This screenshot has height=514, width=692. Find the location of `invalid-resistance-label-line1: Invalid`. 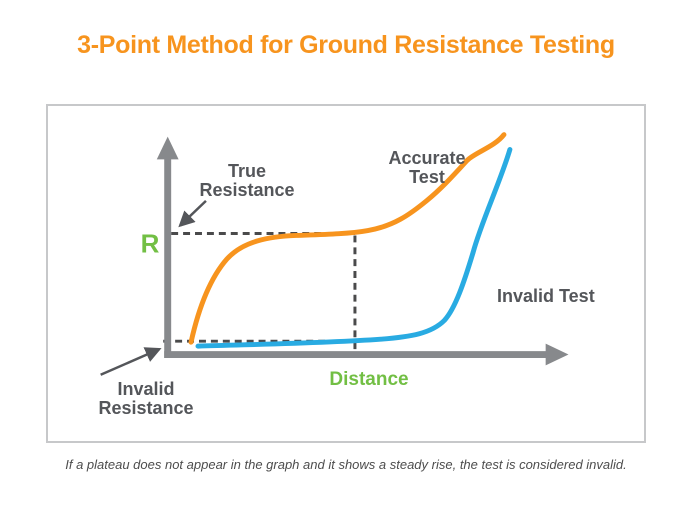

invalid-resistance-label-line1: Invalid is located at coordinates (146, 389).